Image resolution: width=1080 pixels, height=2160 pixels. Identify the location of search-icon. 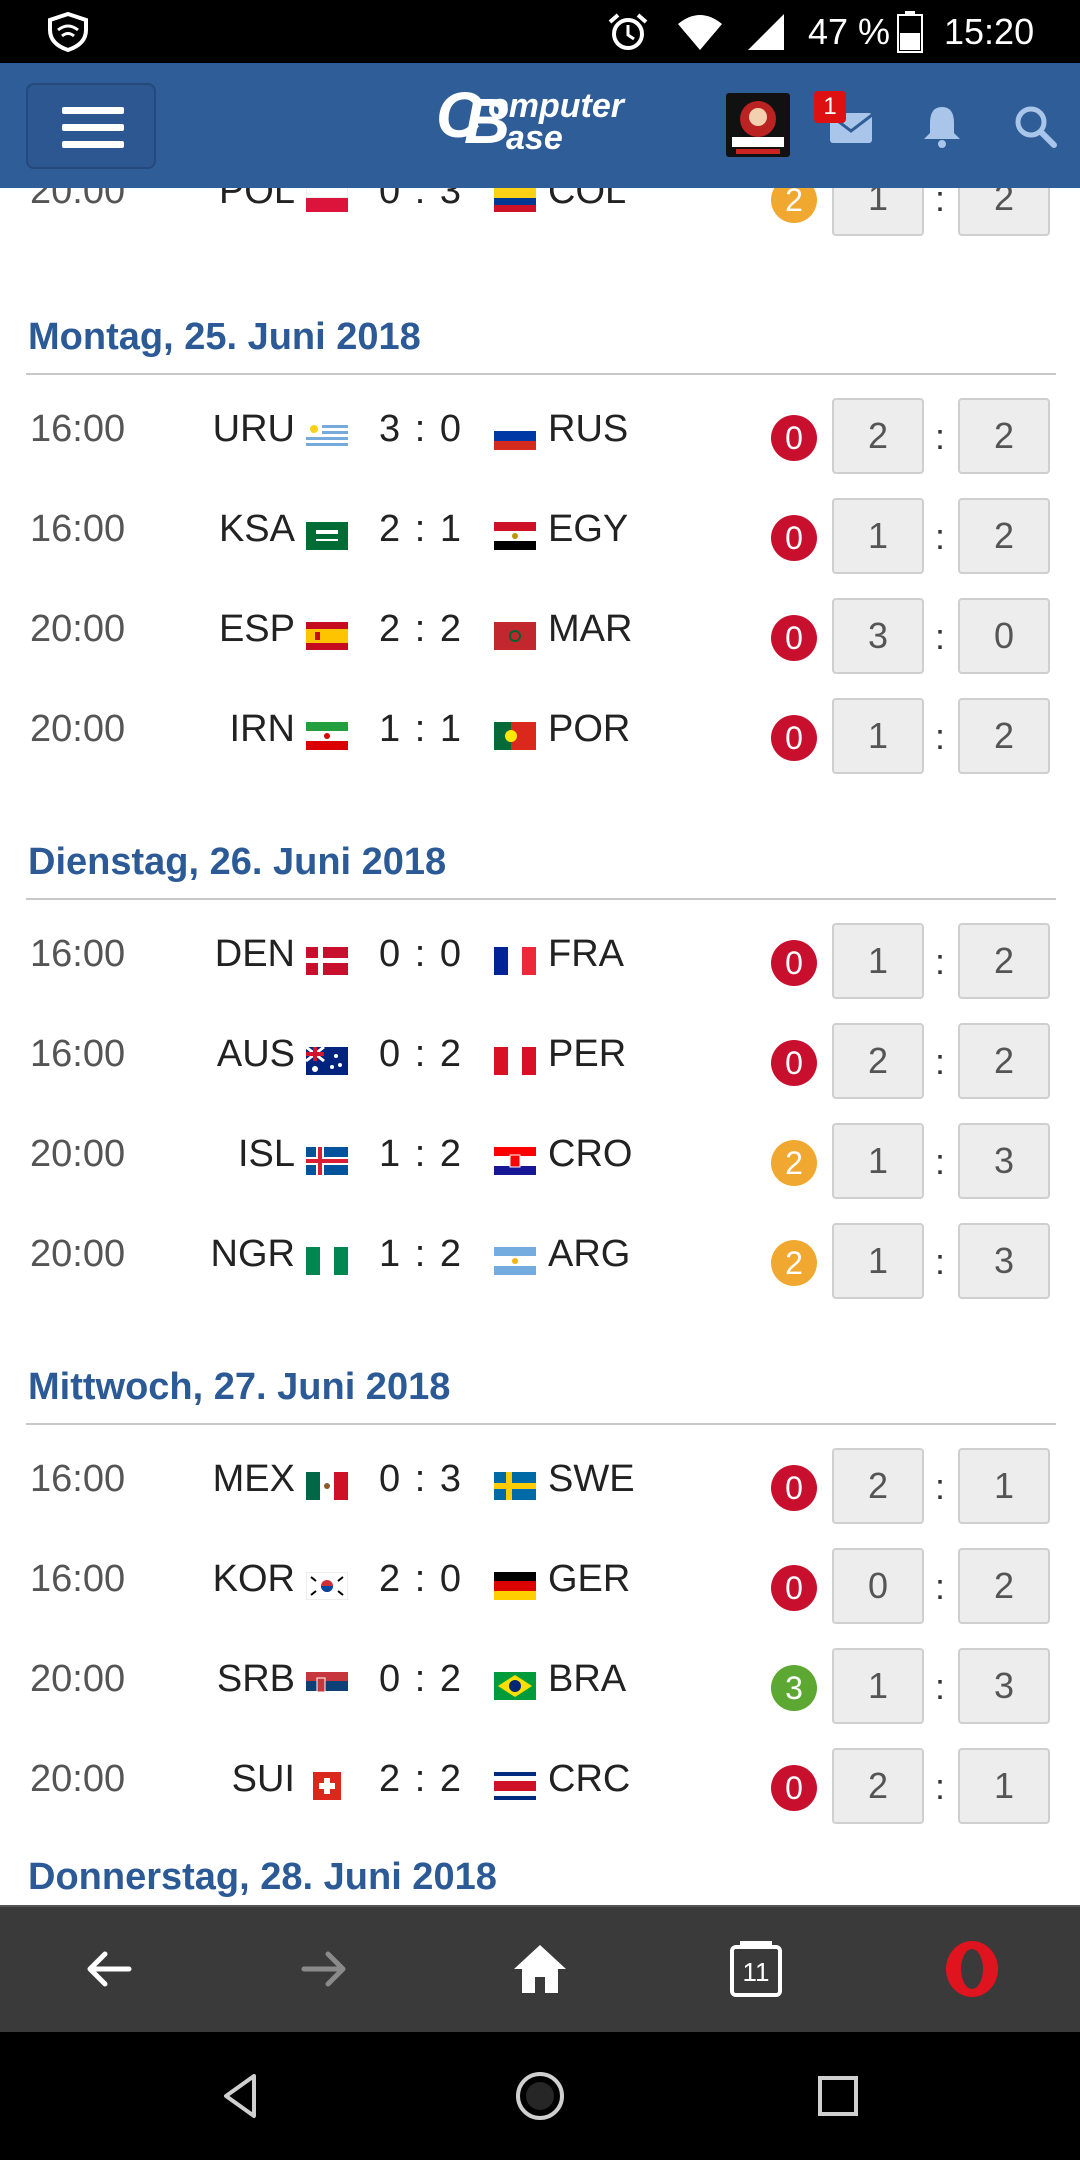
(1035, 126).